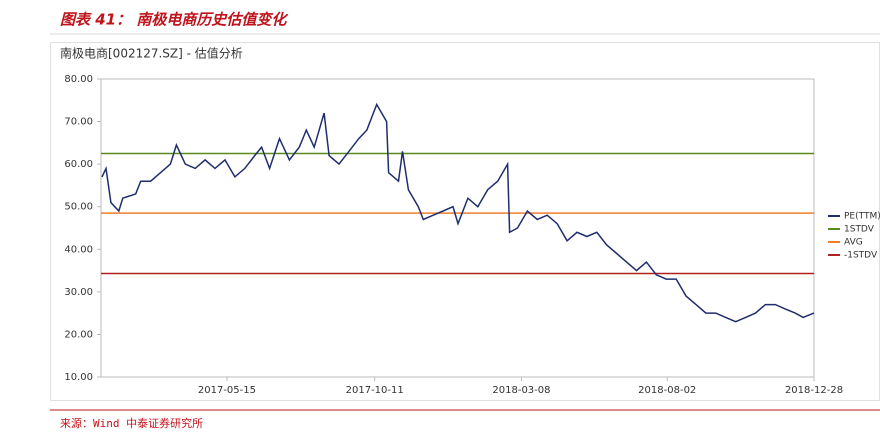 The image size is (880, 440). Describe the element at coordinates (78, 377) in the screenshot. I see `y-tick-label: 10.00` at that location.